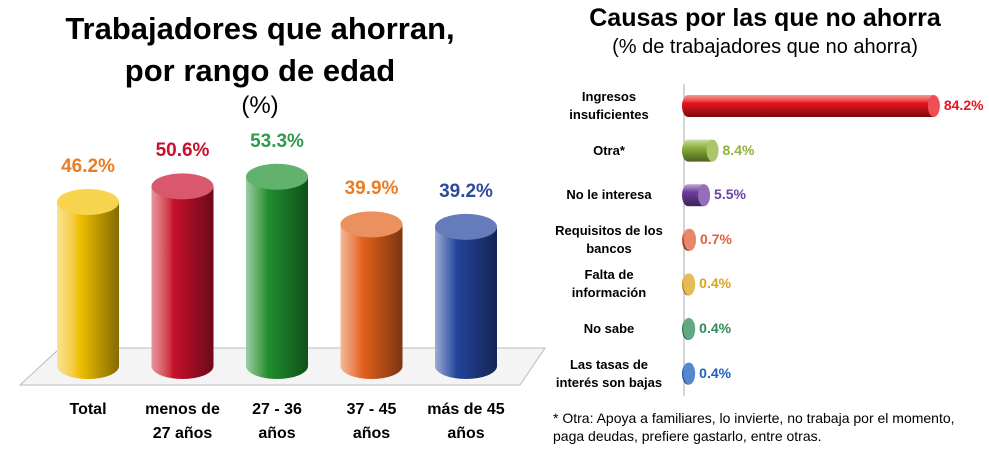 Image resolution: width=989 pixels, height=449 pixels. What do you see at coordinates (765, 47) in the screenshot?
I see `chart-subtitle: (% de trabajadores que no ahorra)` at bounding box center [765, 47].